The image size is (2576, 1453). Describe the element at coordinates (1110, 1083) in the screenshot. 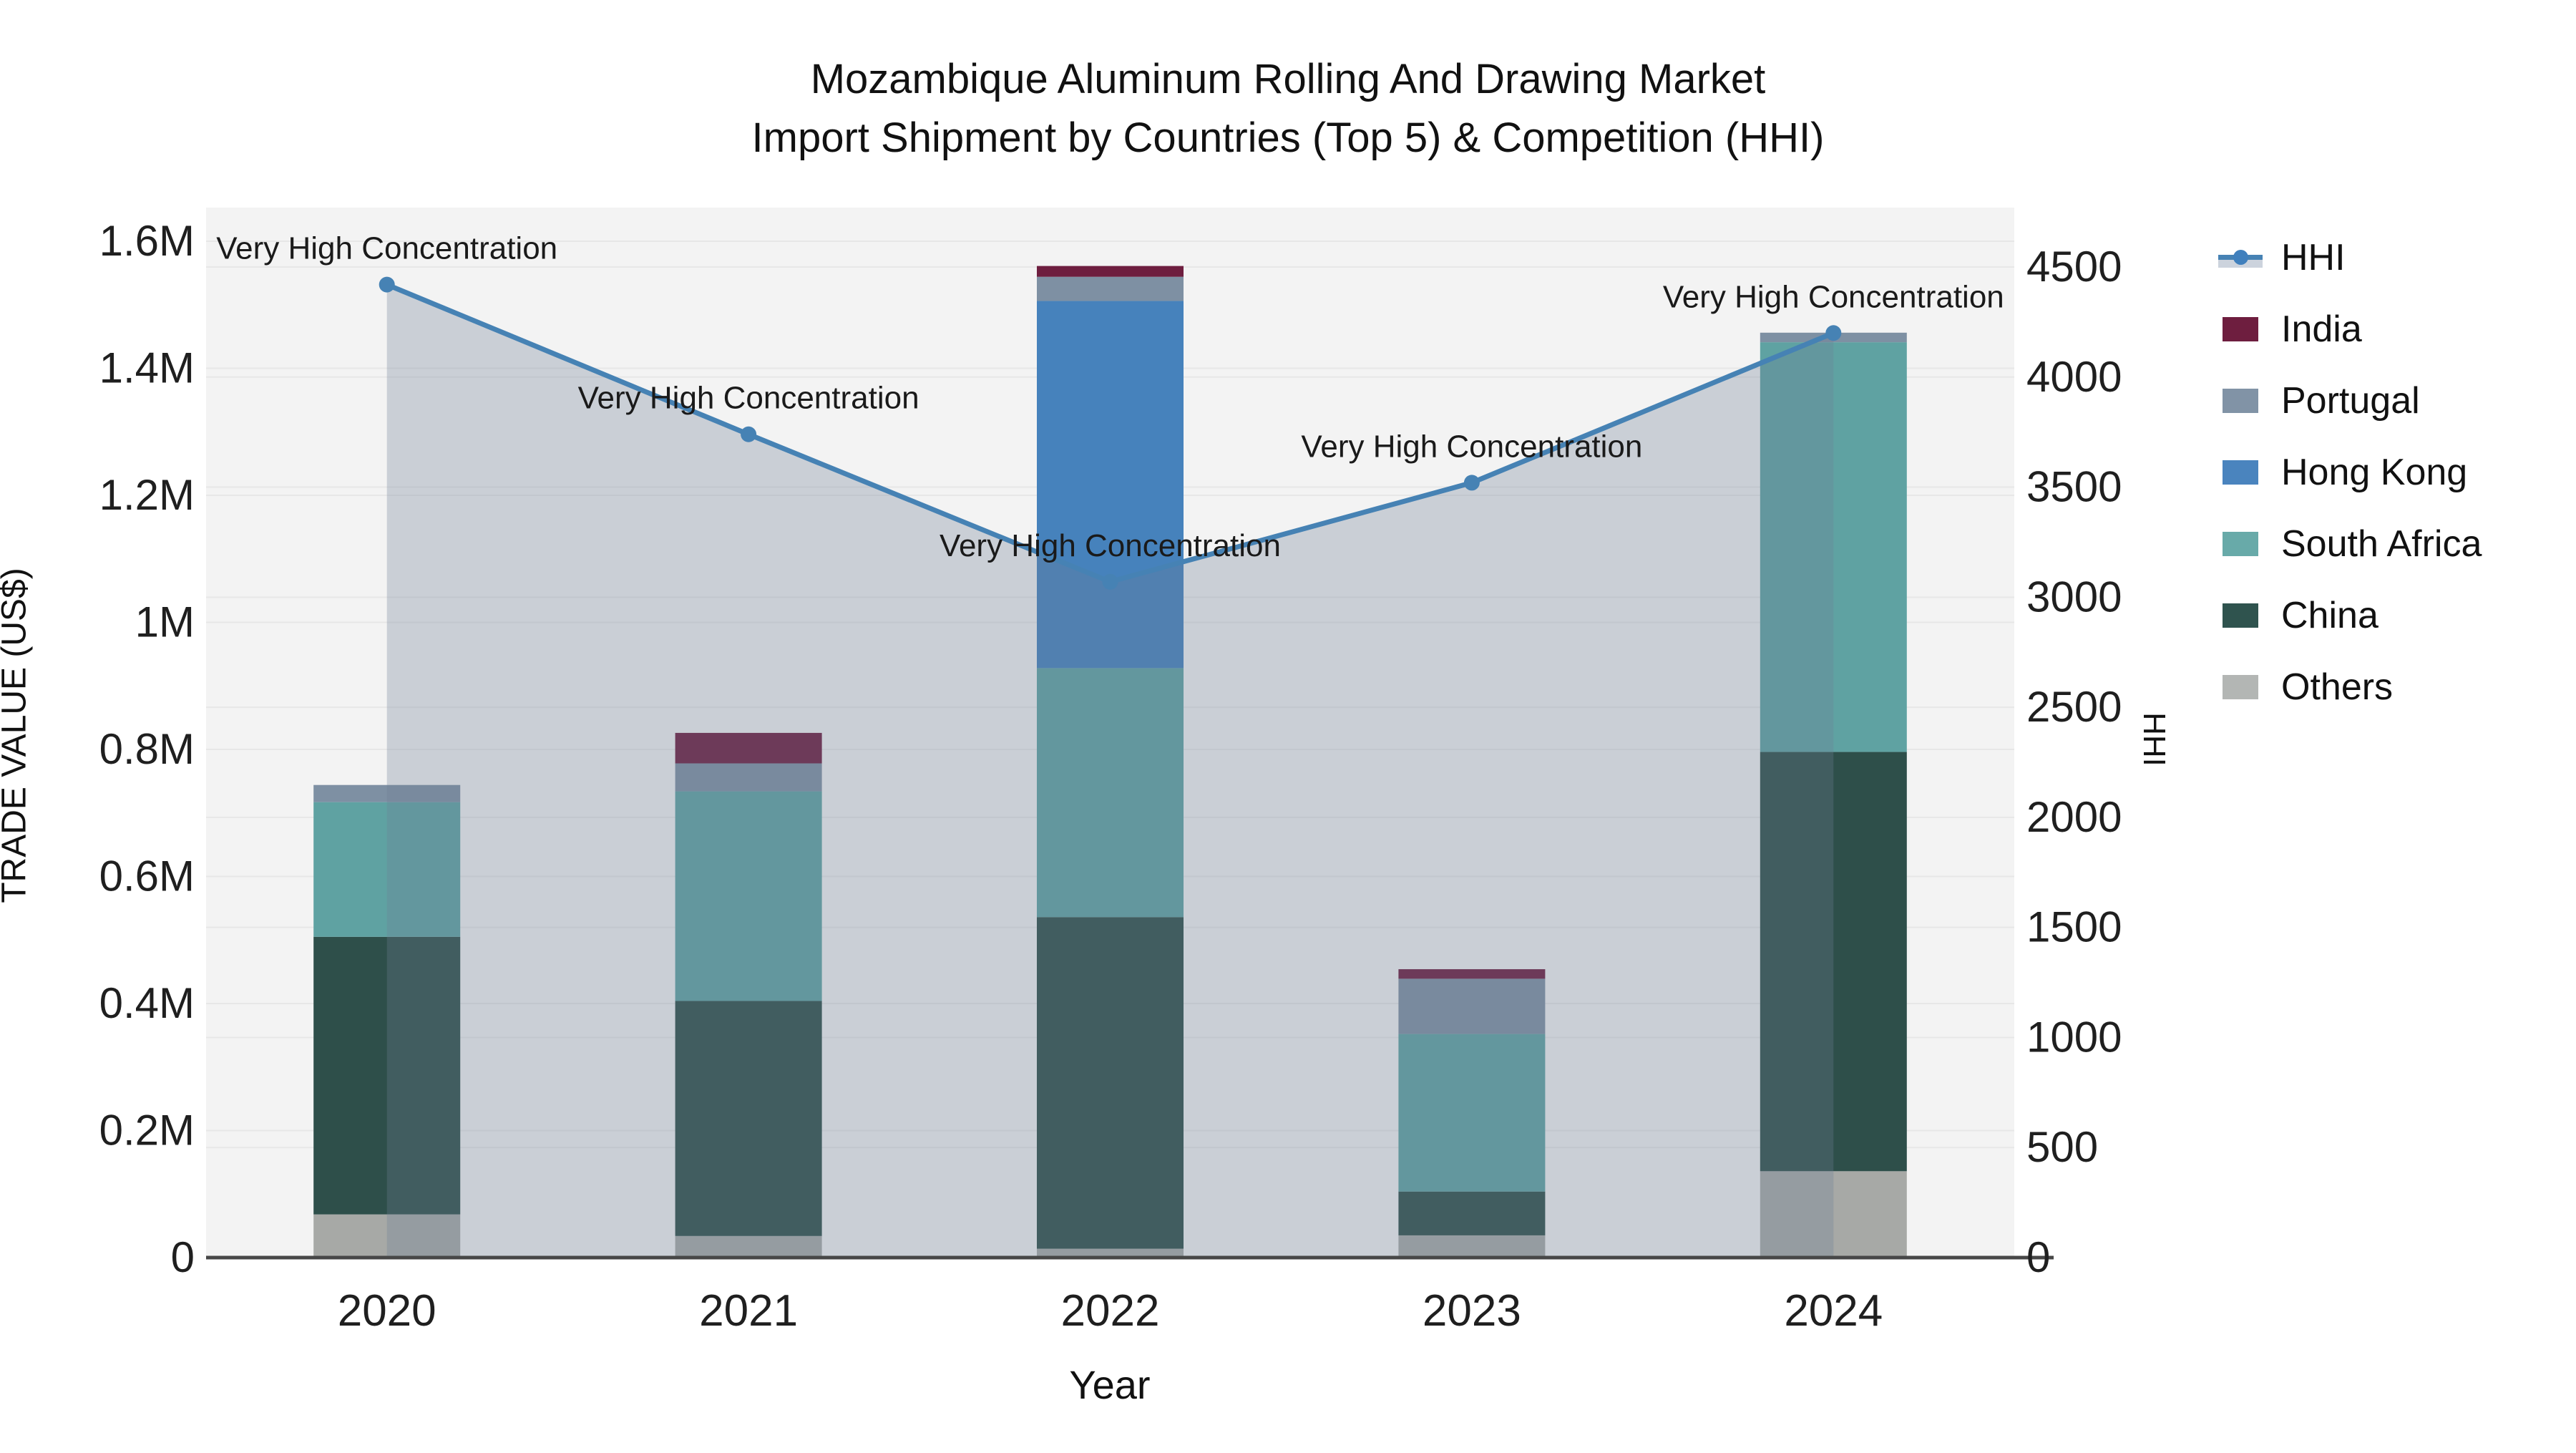

I see `bar-segment-china-2022` at that location.